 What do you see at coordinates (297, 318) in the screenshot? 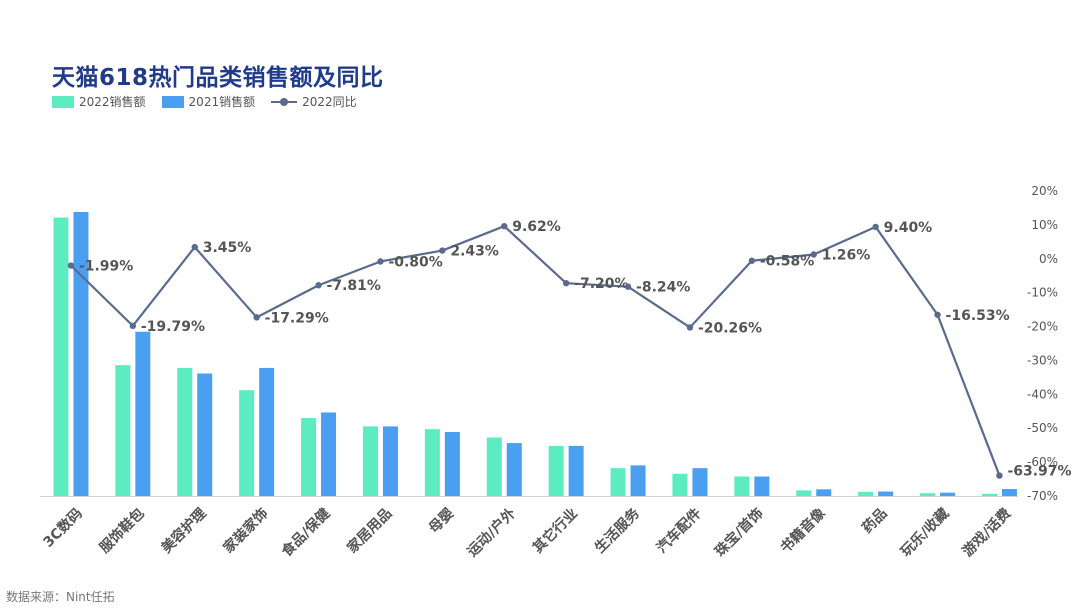
I see `yoy-data-label-3: -17.29%` at bounding box center [297, 318].